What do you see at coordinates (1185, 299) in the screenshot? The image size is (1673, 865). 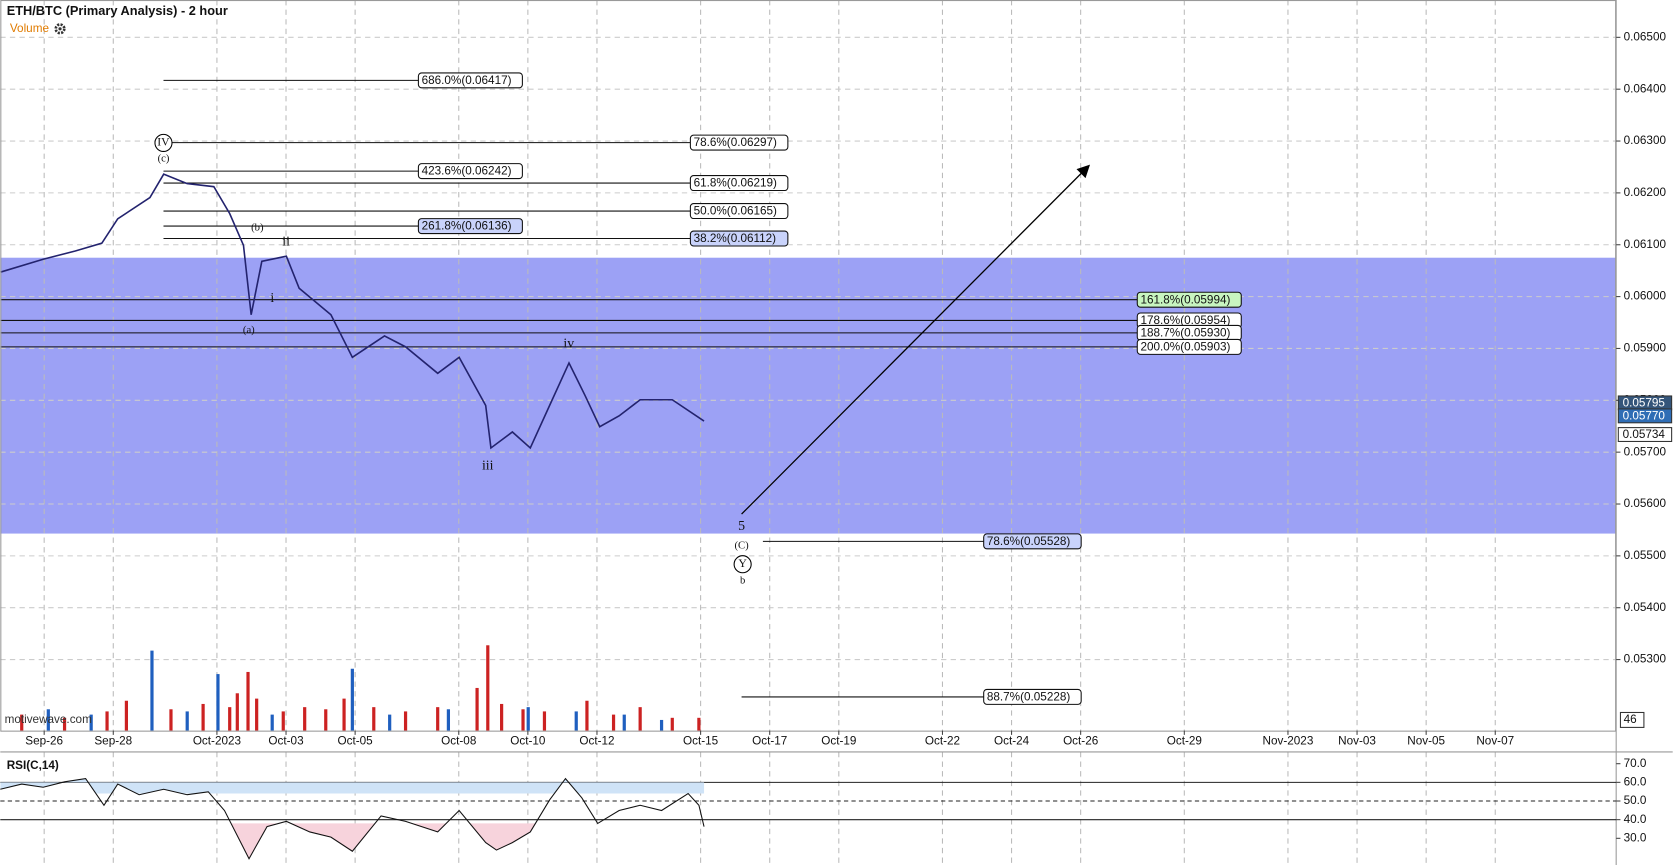 I see `fib-level-label: 161.8%(0.05994)` at bounding box center [1185, 299].